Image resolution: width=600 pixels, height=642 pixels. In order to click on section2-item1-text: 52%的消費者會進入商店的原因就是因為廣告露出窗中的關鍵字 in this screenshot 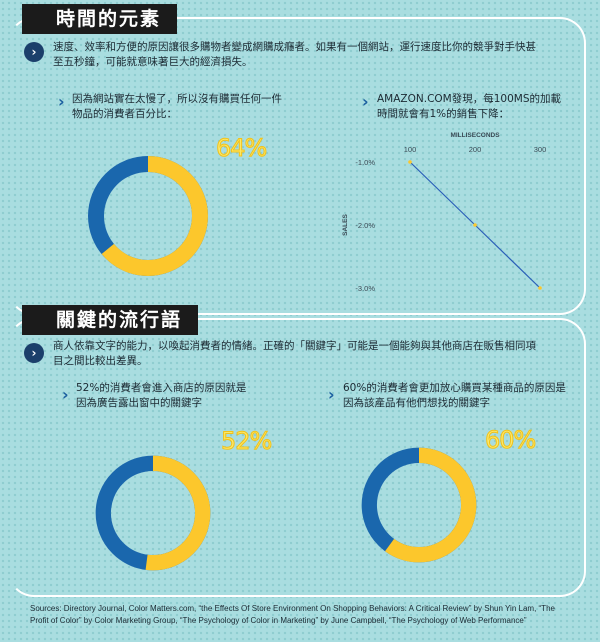, I will do `click(161, 395)`.